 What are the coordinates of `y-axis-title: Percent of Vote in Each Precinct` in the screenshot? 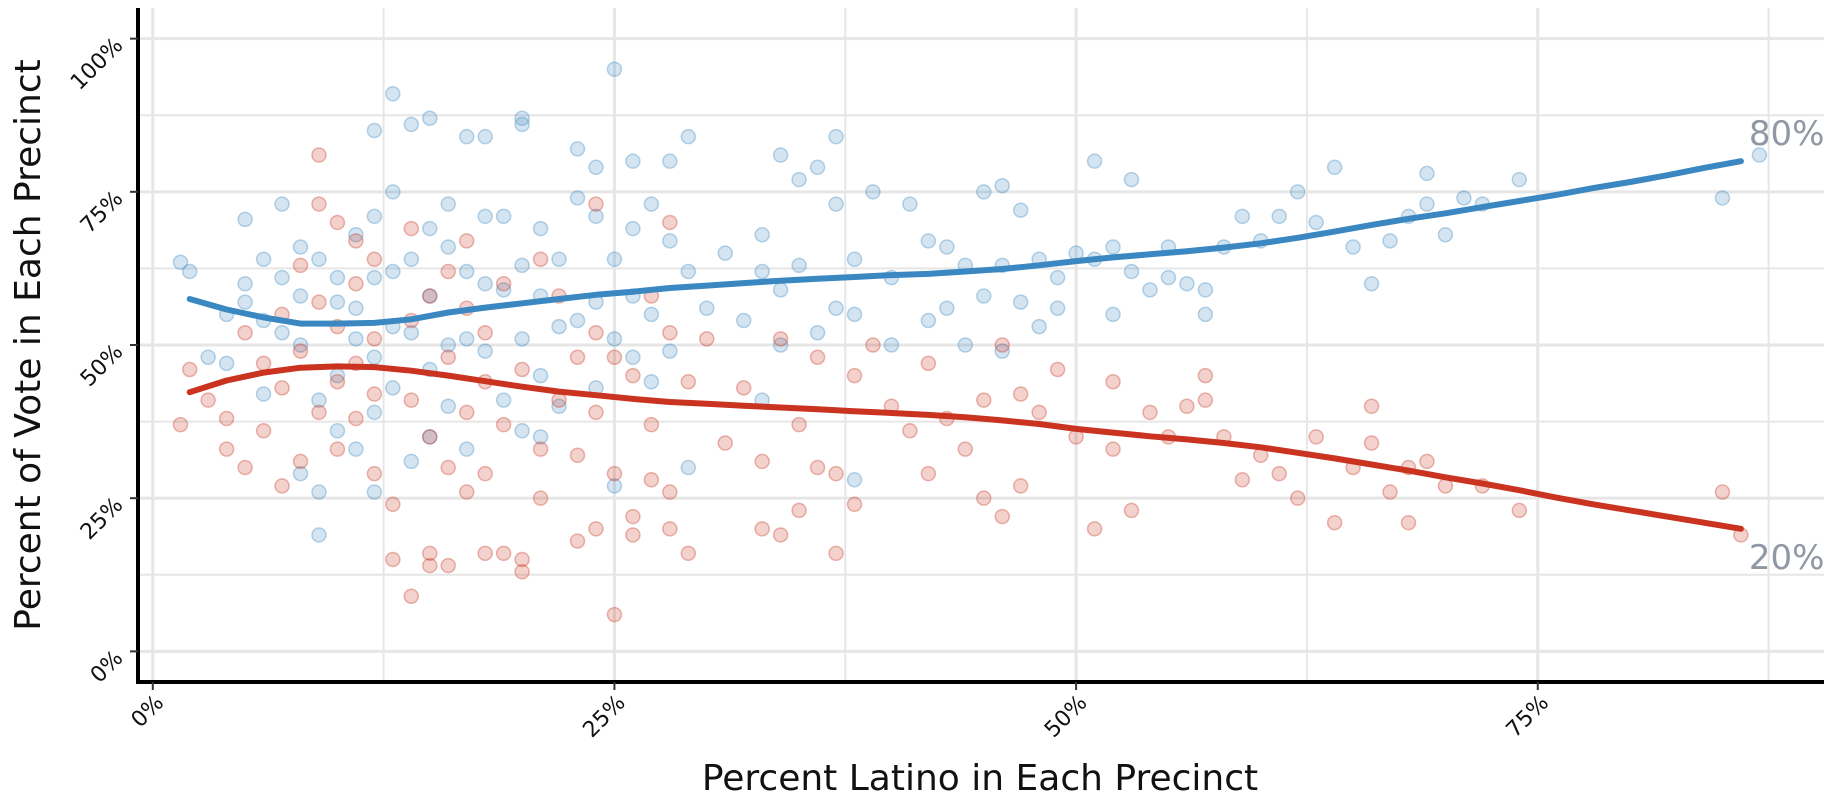 It's located at (28, 344).